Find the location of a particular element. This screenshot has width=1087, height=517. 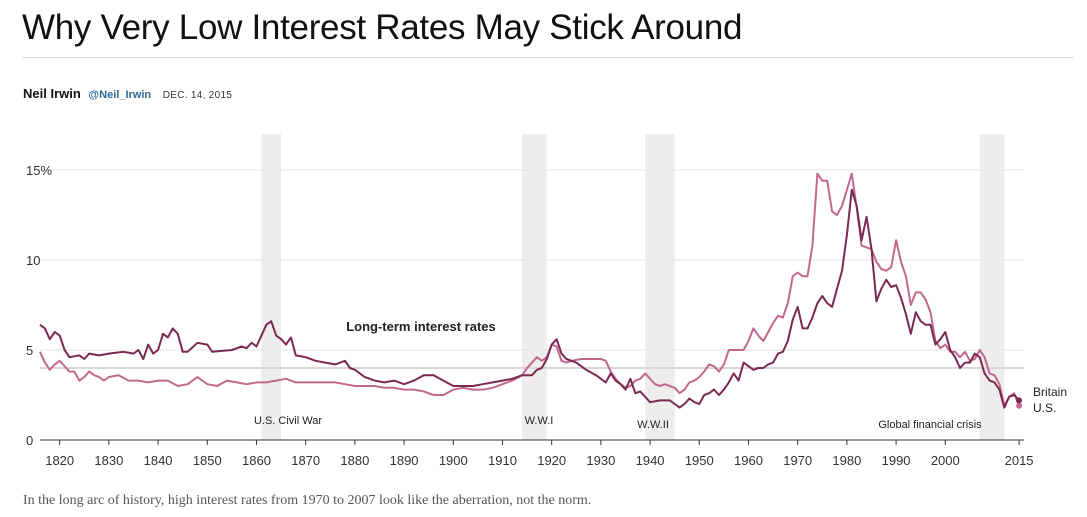

x-tick-label-18: 2000 is located at coordinates (945, 460).